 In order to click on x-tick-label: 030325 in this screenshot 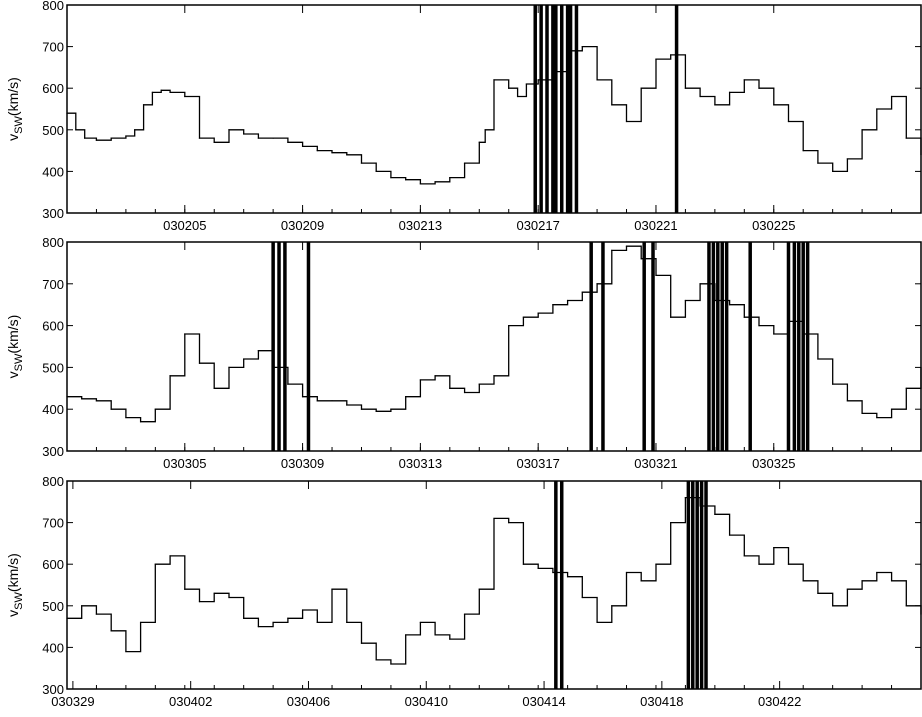, I will do `click(773, 463)`.